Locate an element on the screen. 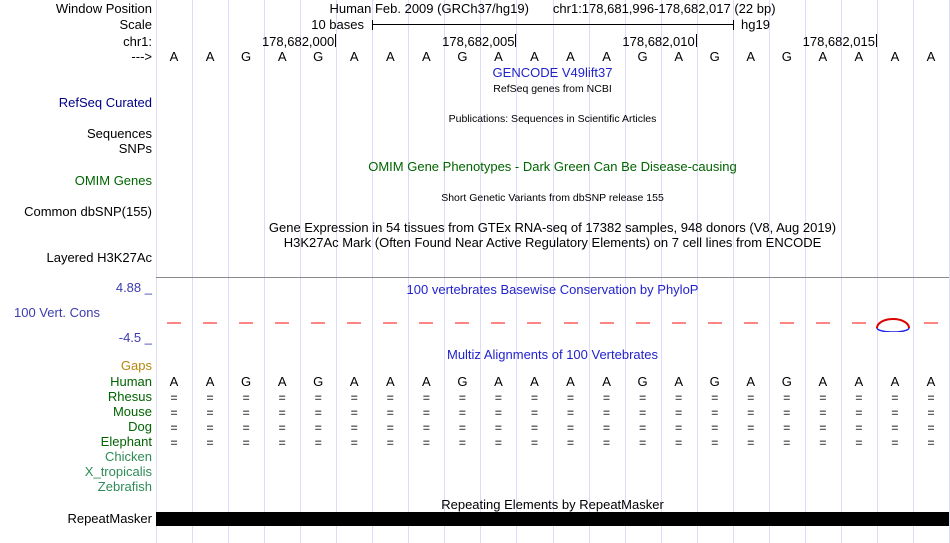 The width and height of the screenshot is (950, 543). ruler-tick is located at coordinates (336, 40).